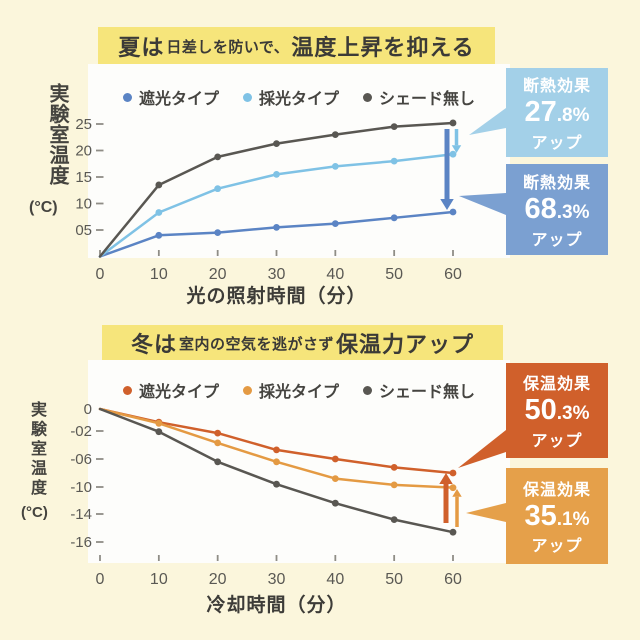 The width and height of the screenshot is (640, 640). What do you see at coordinates (57, 134) in the screenshot?
I see `summer-y-axis-label: 実験室温度` at bounding box center [57, 134].